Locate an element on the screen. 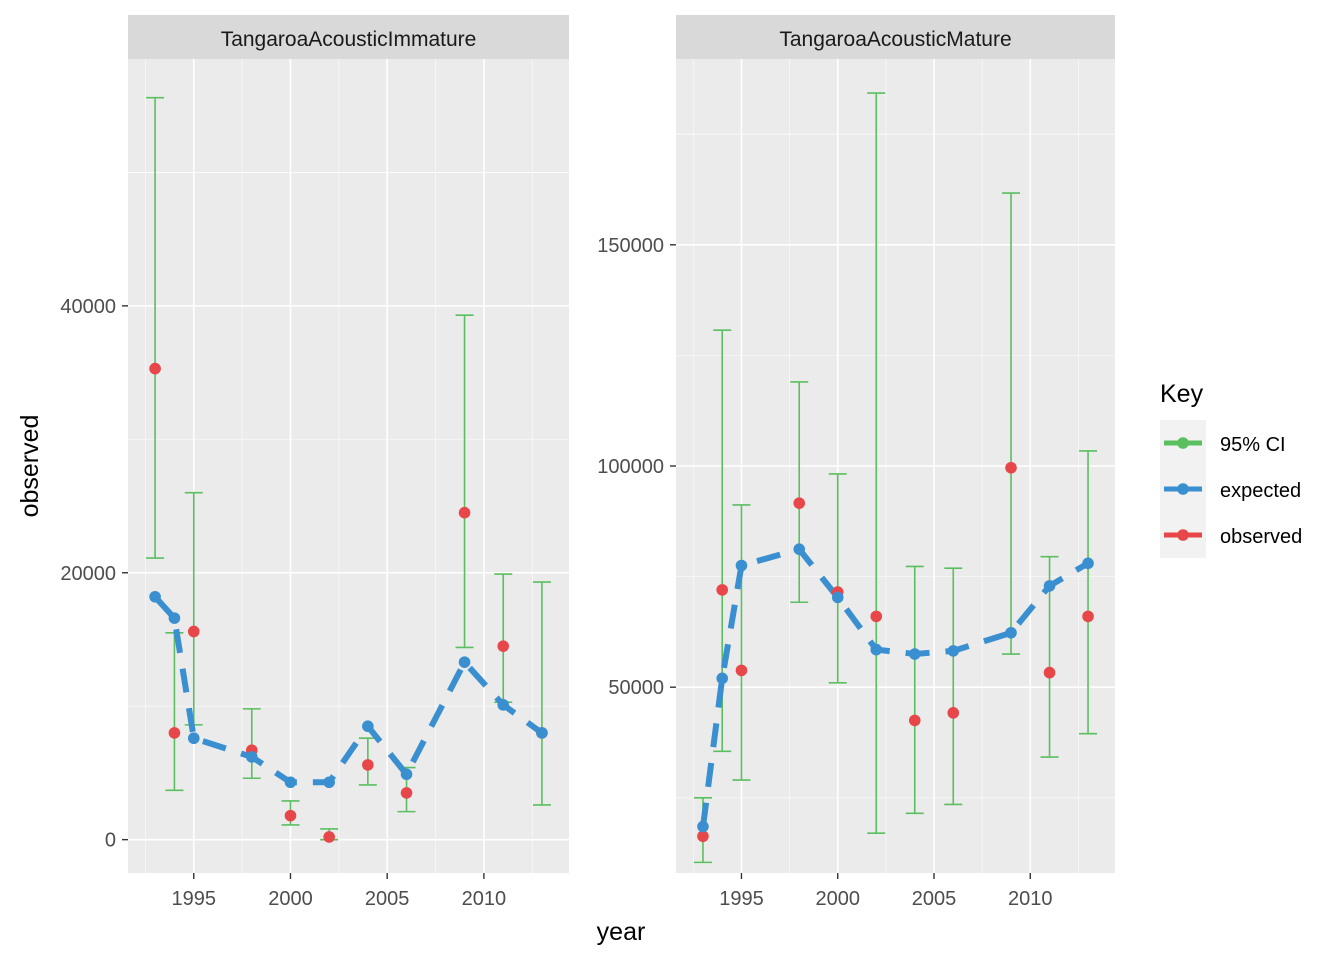 Image resolution: width=1344 pixels, height=960 pixels. legend-title: Key is located at coordinates (1182, 394).